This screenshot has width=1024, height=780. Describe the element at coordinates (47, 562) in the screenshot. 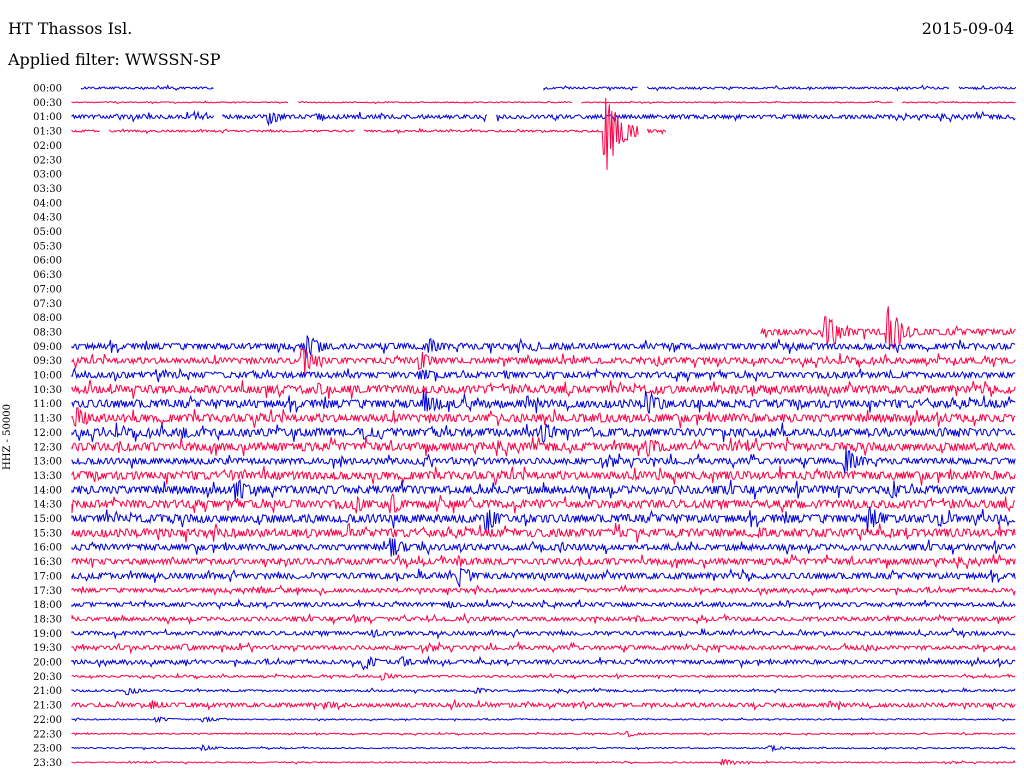

I see `tick-label: 16:30` at that location.